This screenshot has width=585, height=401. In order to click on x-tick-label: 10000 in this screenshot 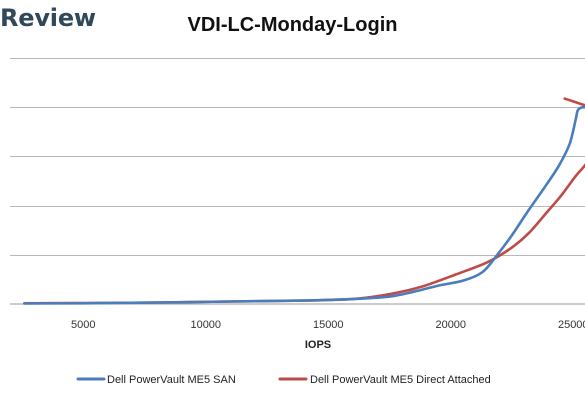, I will do `click(205, 325)`.